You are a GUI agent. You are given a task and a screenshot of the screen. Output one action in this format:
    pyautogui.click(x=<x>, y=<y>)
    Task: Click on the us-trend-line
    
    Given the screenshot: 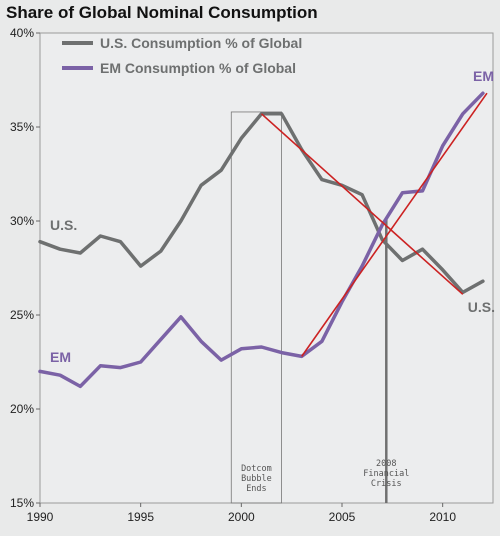 What is the action you would take?
    pyautogui.click(x=362, y=204)
    